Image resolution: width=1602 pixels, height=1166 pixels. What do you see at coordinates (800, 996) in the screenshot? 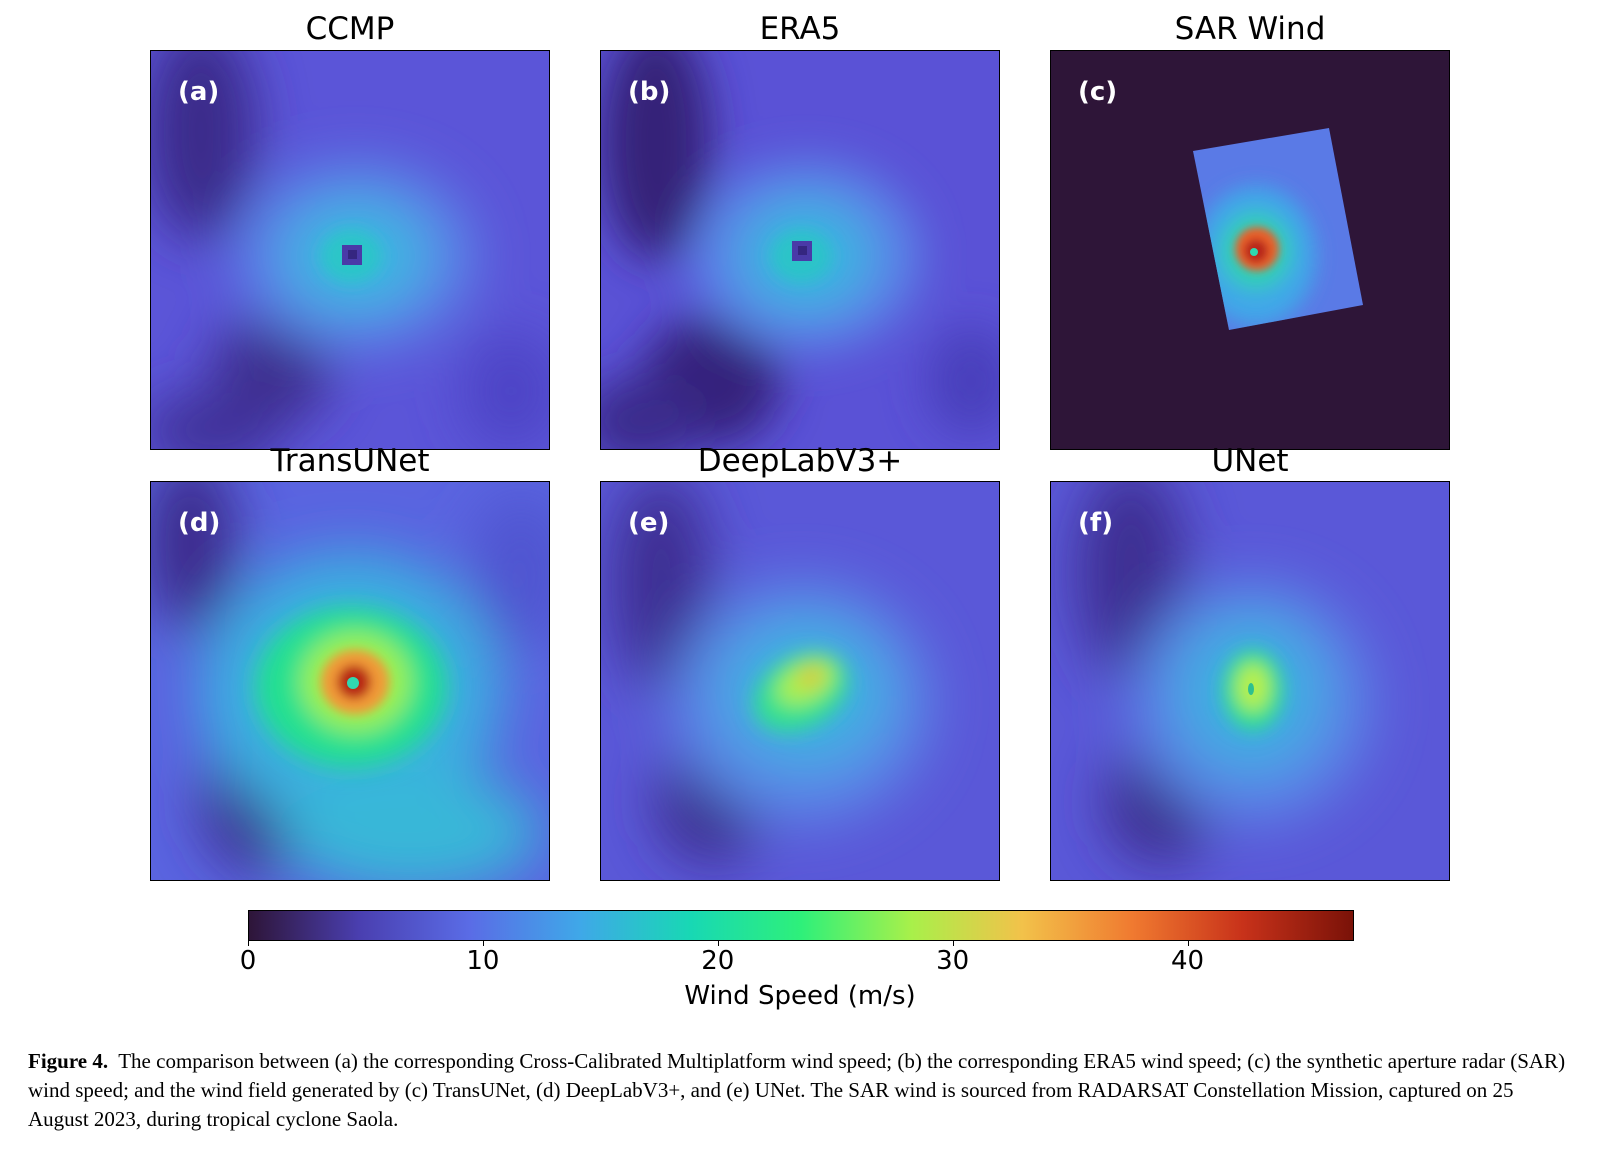
I see `colorbar-label: Wind Speed (m/s)` at bounding box center [800, 996].